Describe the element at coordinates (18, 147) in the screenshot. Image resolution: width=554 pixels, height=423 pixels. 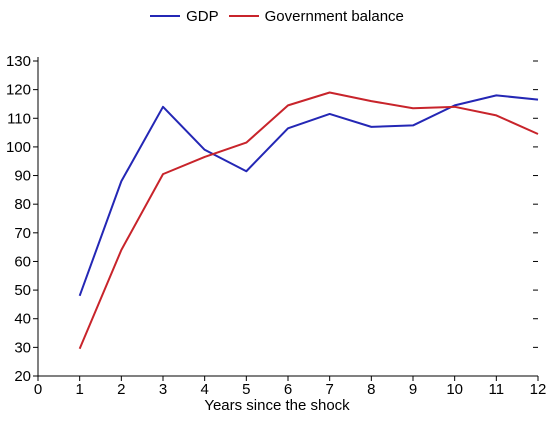
I see `y-tick-label: 100` at that location.